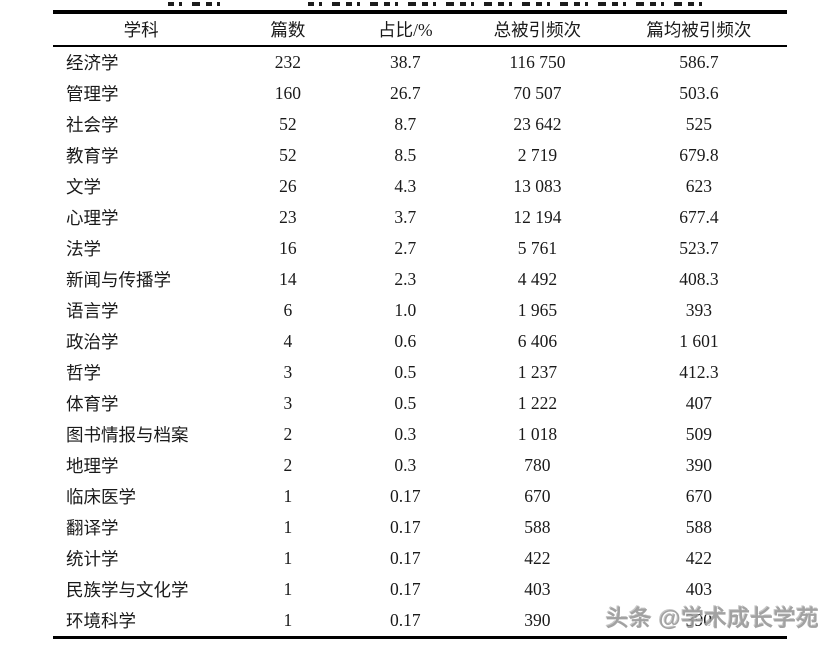  I want to click on value-cell: 780, so click(537, 465).